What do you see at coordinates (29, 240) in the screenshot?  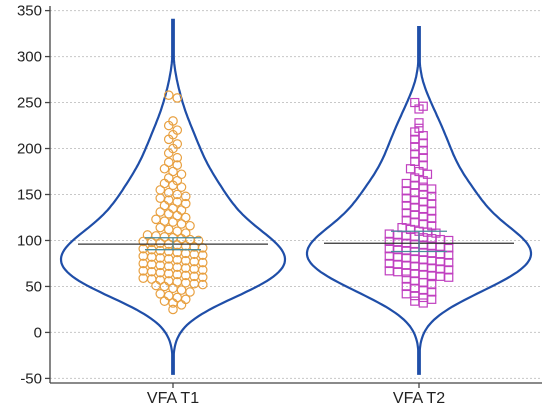 I see `y-tick-label: 100` at bounding box center [29, 240].